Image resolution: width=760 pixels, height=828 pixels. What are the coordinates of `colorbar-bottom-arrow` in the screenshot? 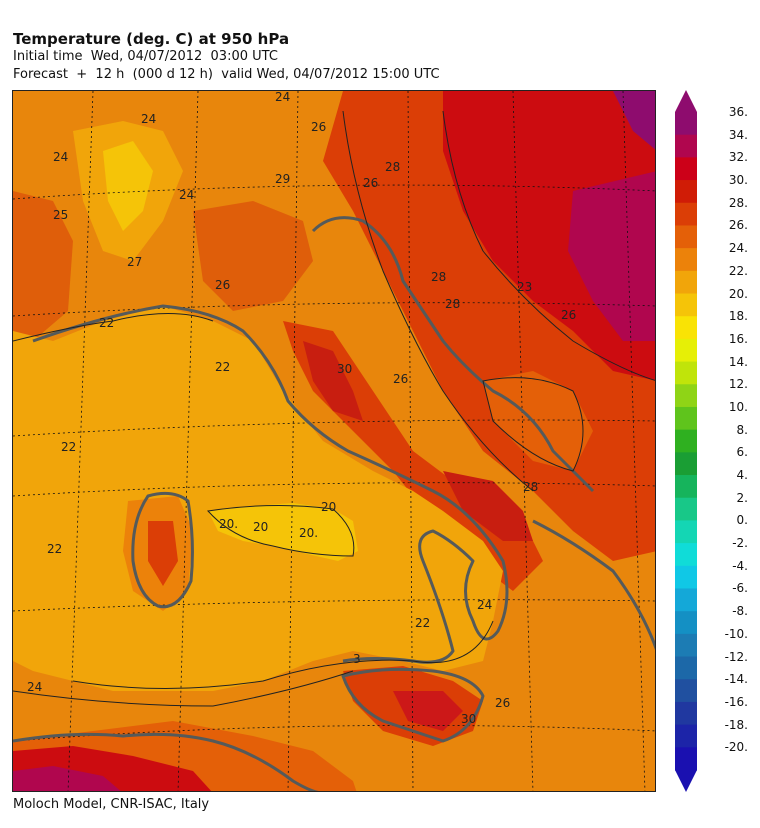 It's located at (686, 781).